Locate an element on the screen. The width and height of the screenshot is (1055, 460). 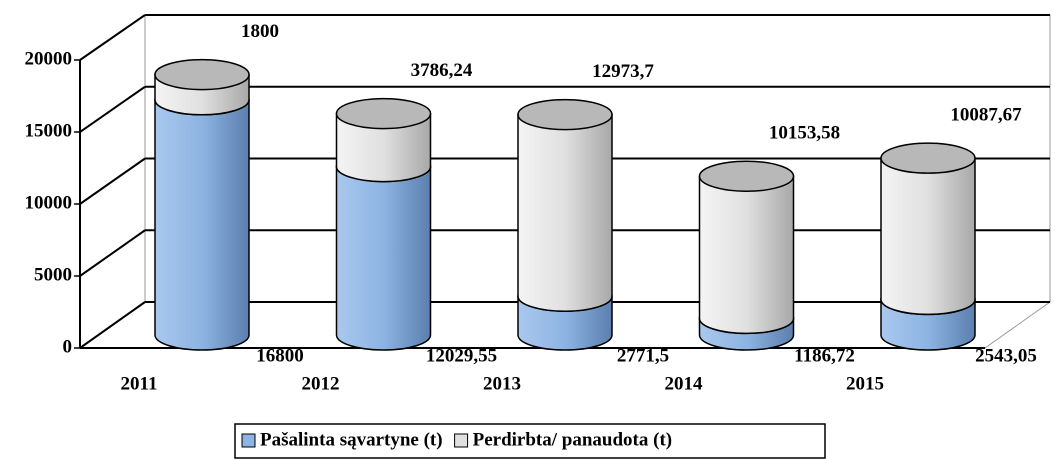
y-tick-label: 5000 is located at coordinates (53, 274).